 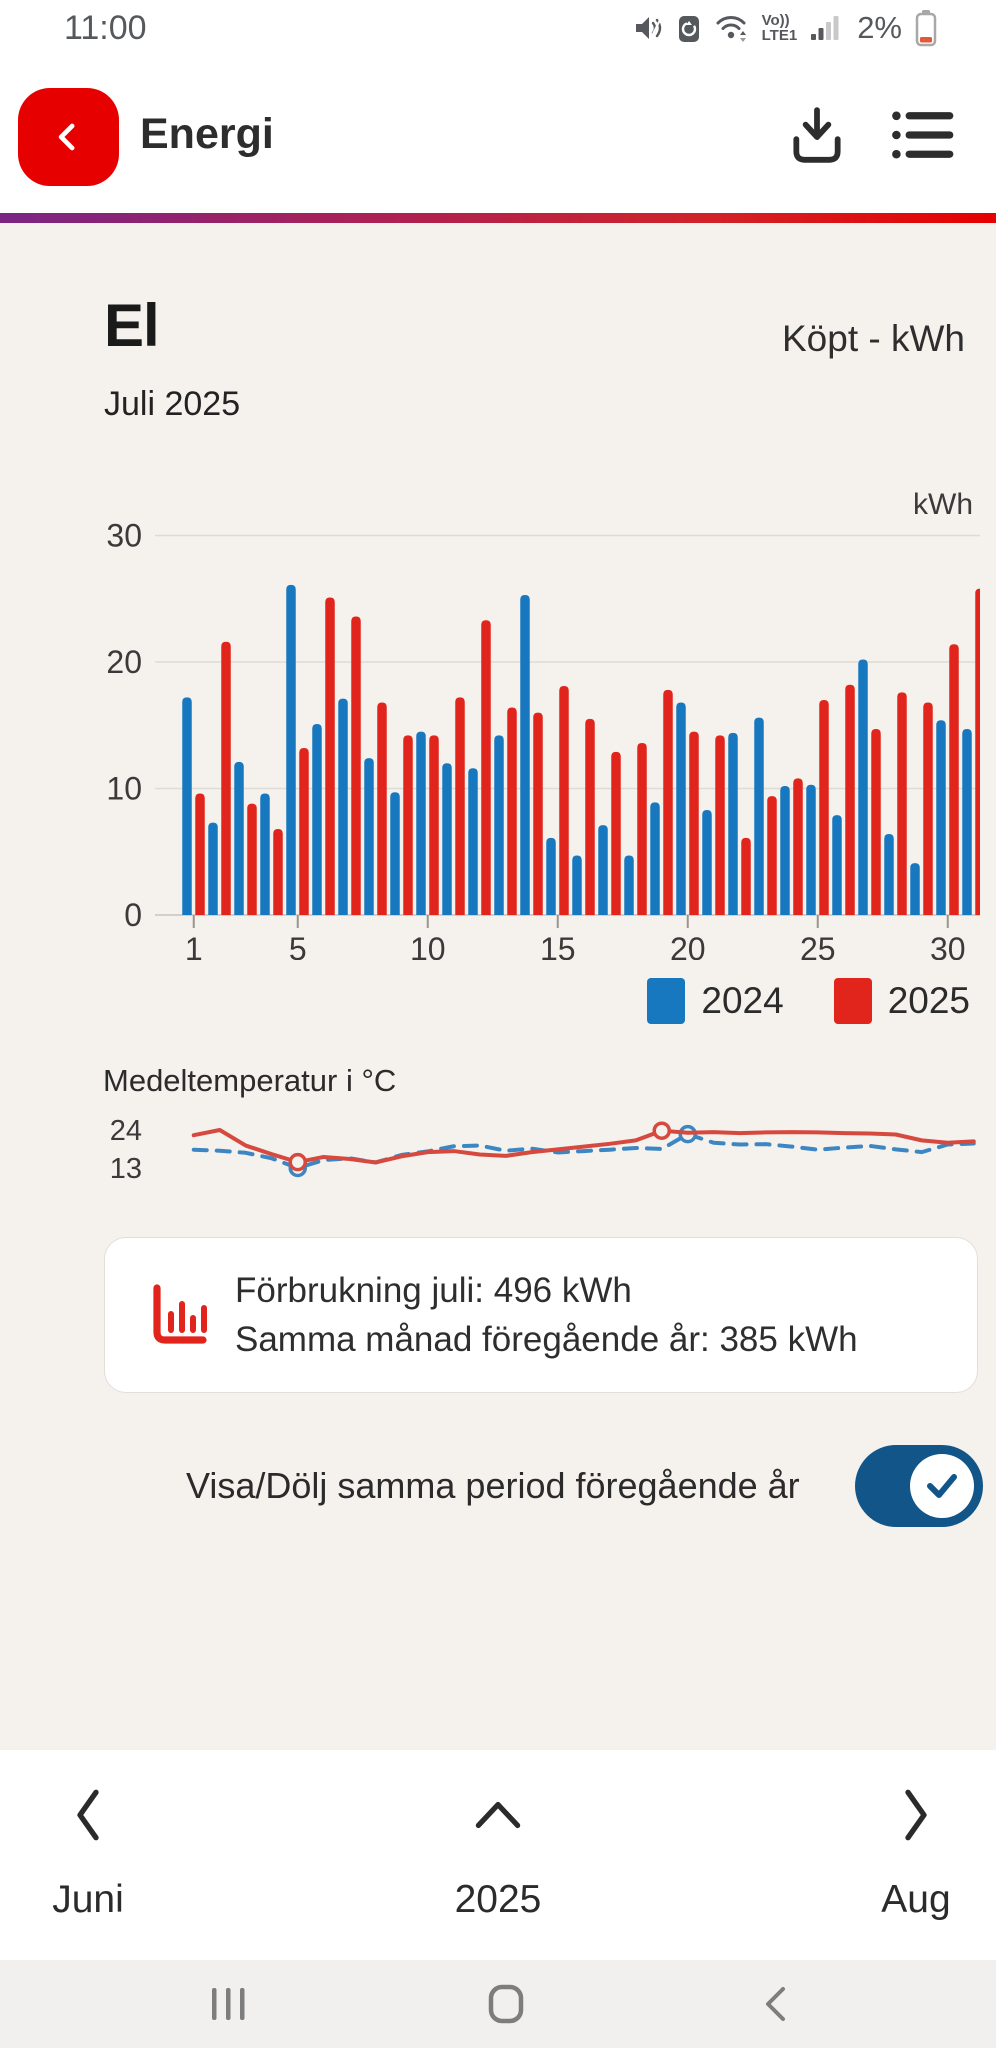 What do you see at coordinates (826, 28) in the screenshot?
I see `signal-strength-icon` at bounding box center [826, 28].